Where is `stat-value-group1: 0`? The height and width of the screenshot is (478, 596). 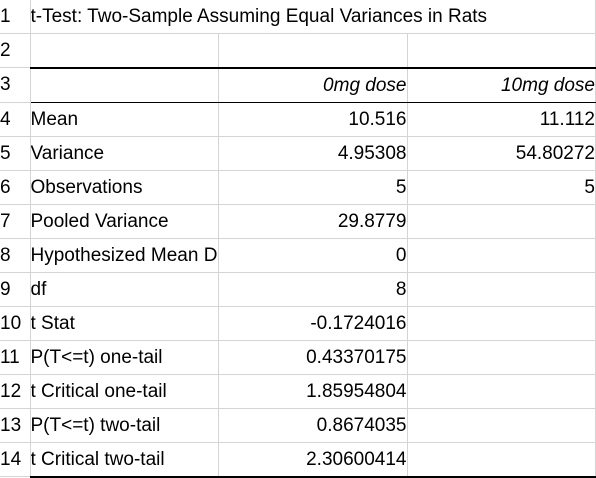 stat-value-group1: 0 is located at coordinates (313, 255).